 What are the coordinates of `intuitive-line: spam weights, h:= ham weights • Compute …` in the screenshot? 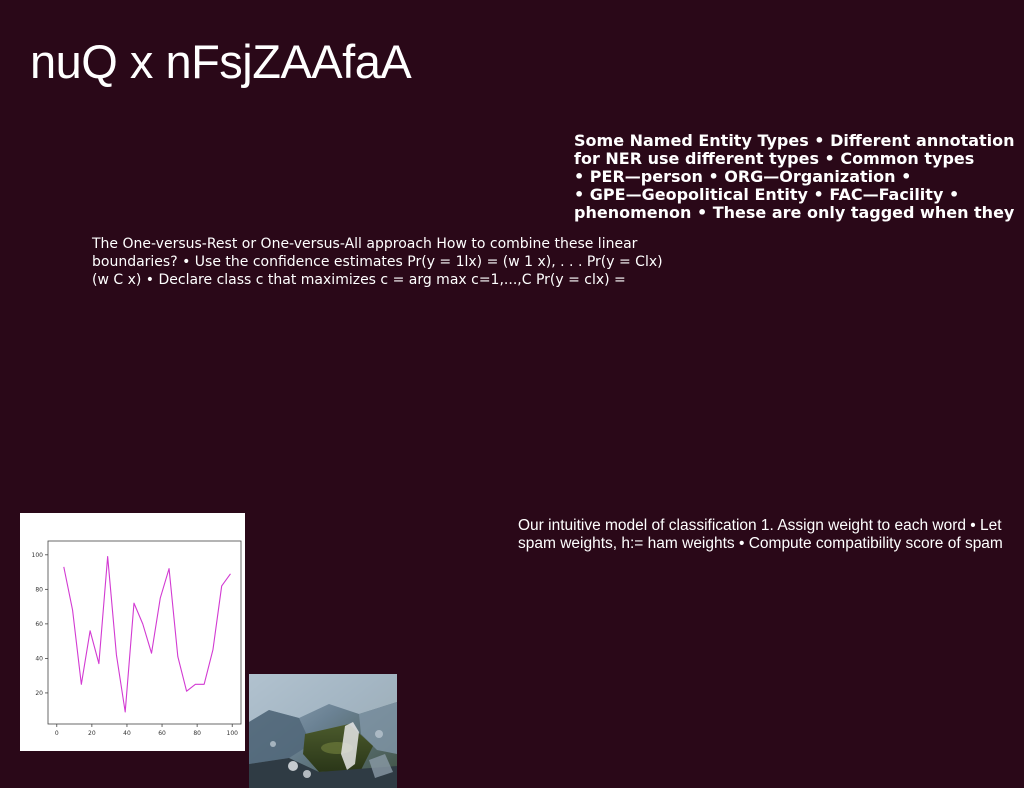 It's located at (760, 543).